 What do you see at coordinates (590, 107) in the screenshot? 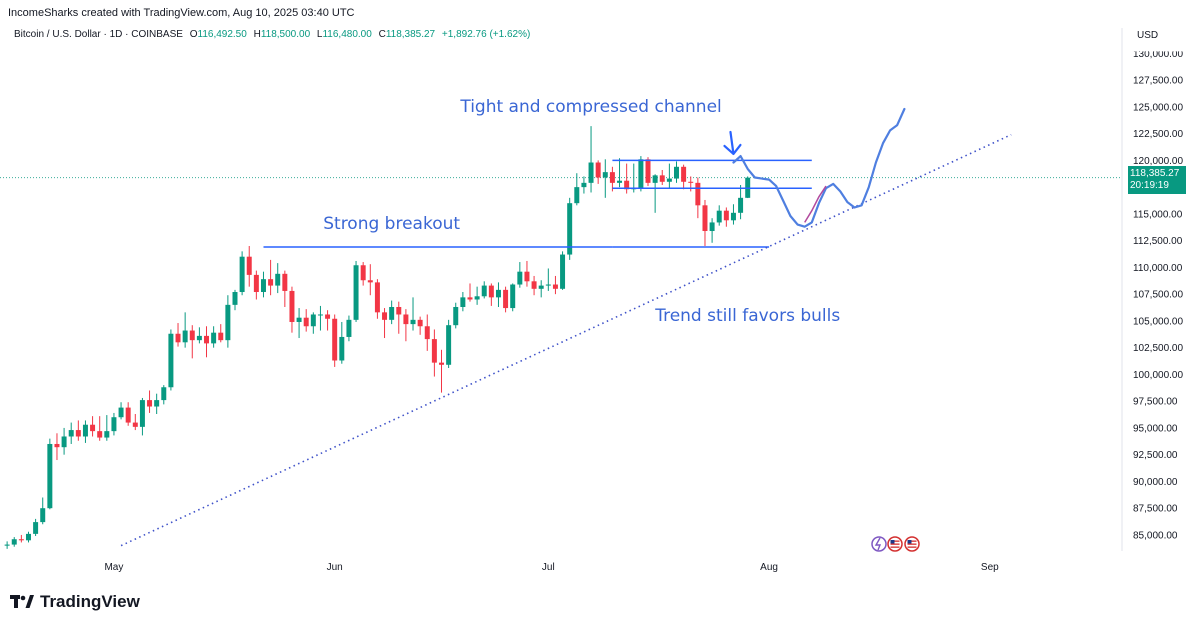
I see `annotation-label: Tight and compressed channel` at bounding box center [590, 107].